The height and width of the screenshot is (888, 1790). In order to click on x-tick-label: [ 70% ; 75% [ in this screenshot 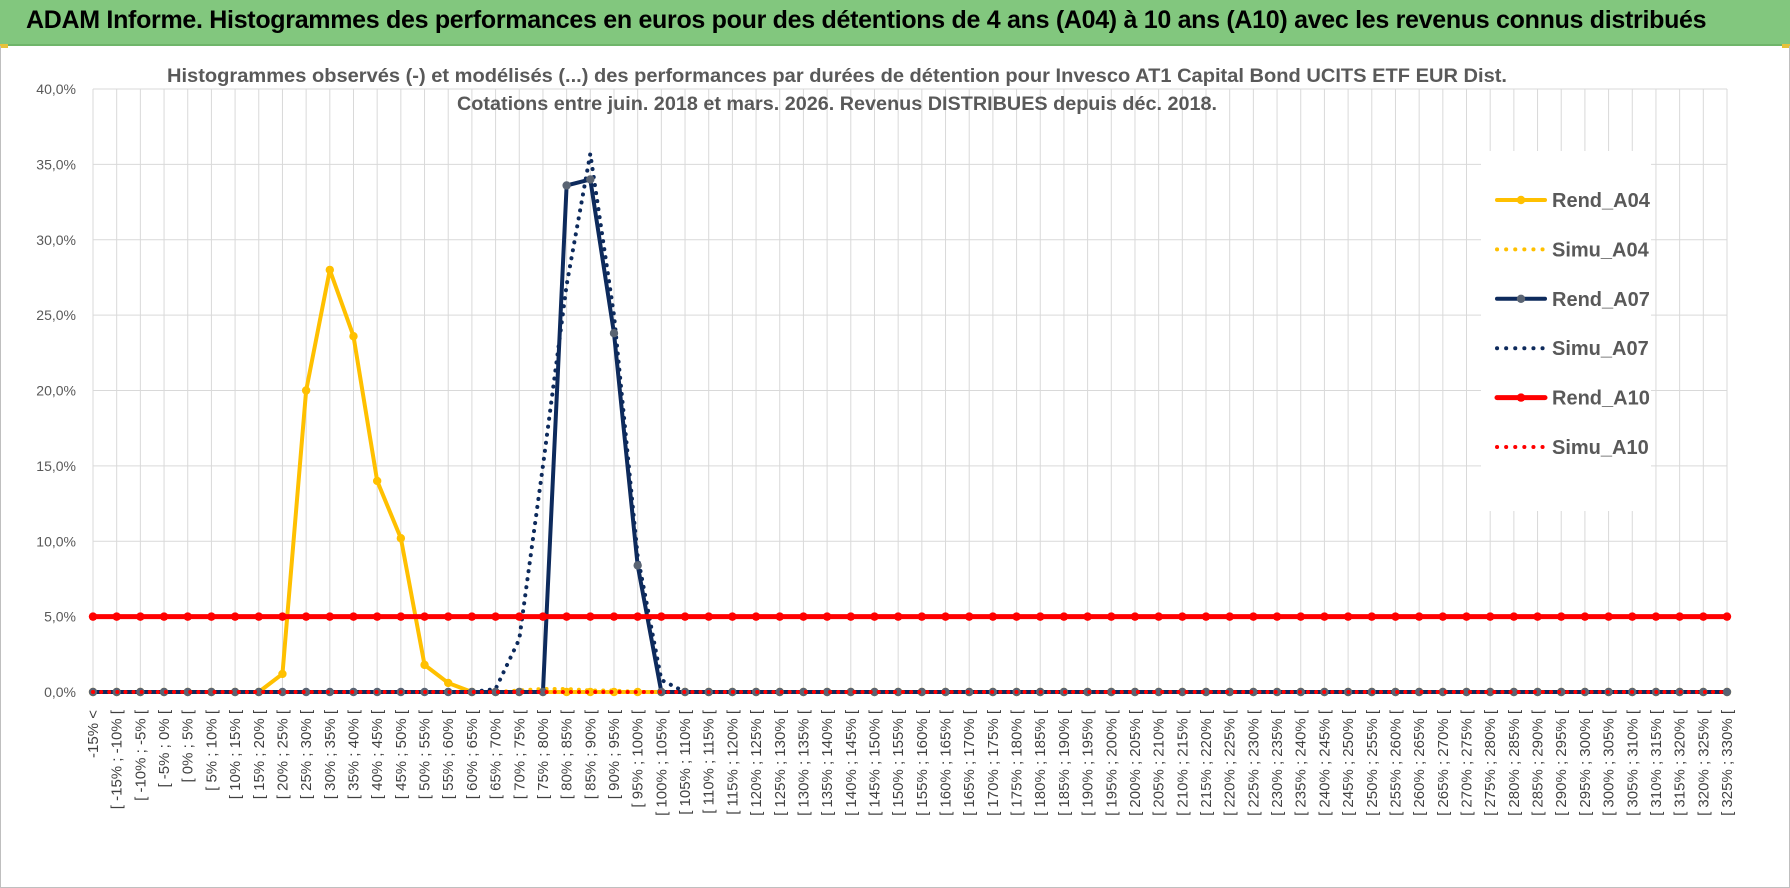, I will do `click(519, 754)`.